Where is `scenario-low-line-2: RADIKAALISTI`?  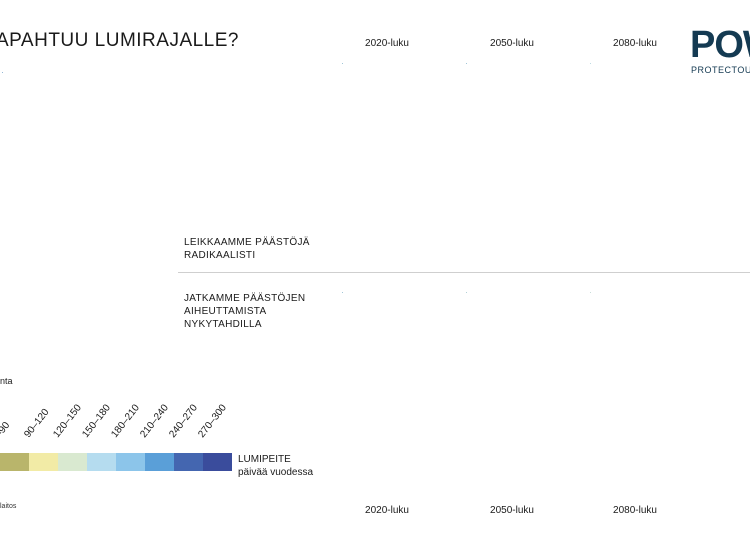 scenario-low-line-2: RADIKAALISTI is located at coordinates (220, 255).